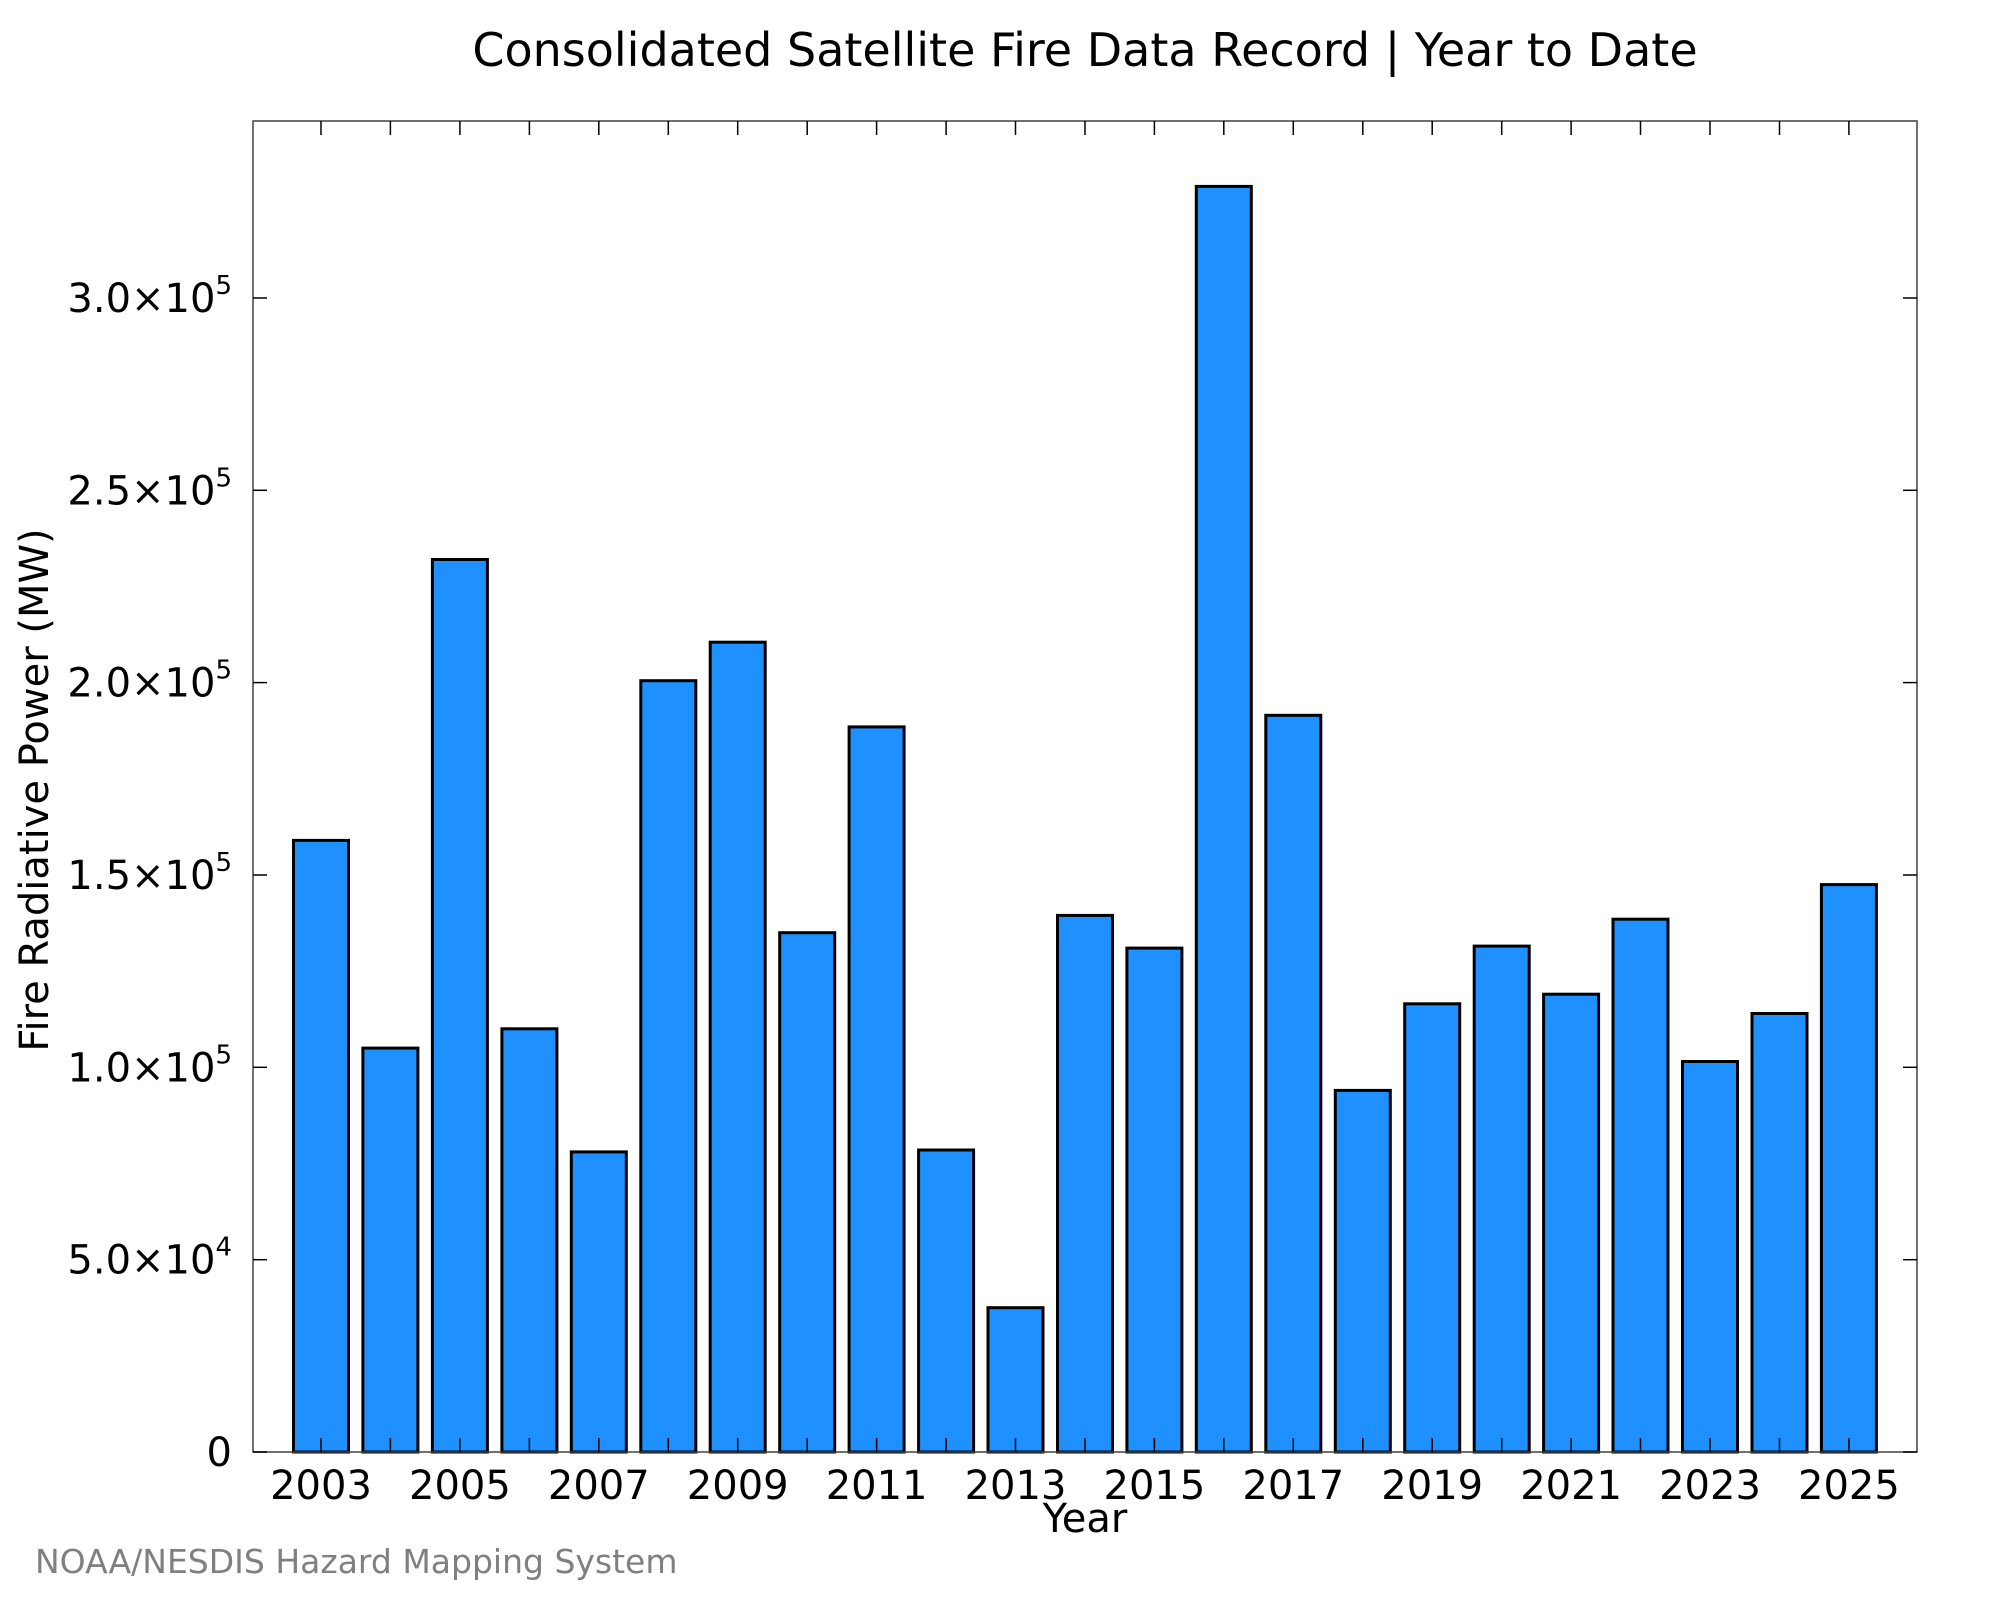  What do you see at coordinates (1154, 1200) in the screenshot?
I see `bar-2015` at bounding box center [1154, 1200].